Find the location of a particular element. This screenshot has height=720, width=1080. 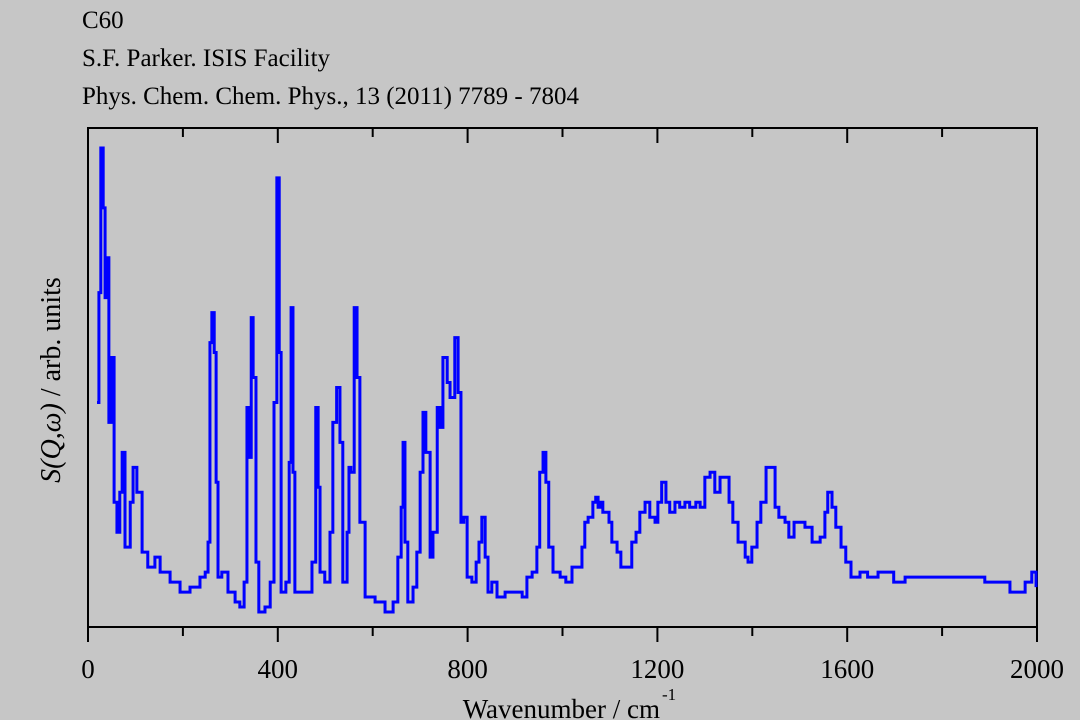

y-axis-label: S(Q,ω) / arb. units is located at coordinates (51, 380).